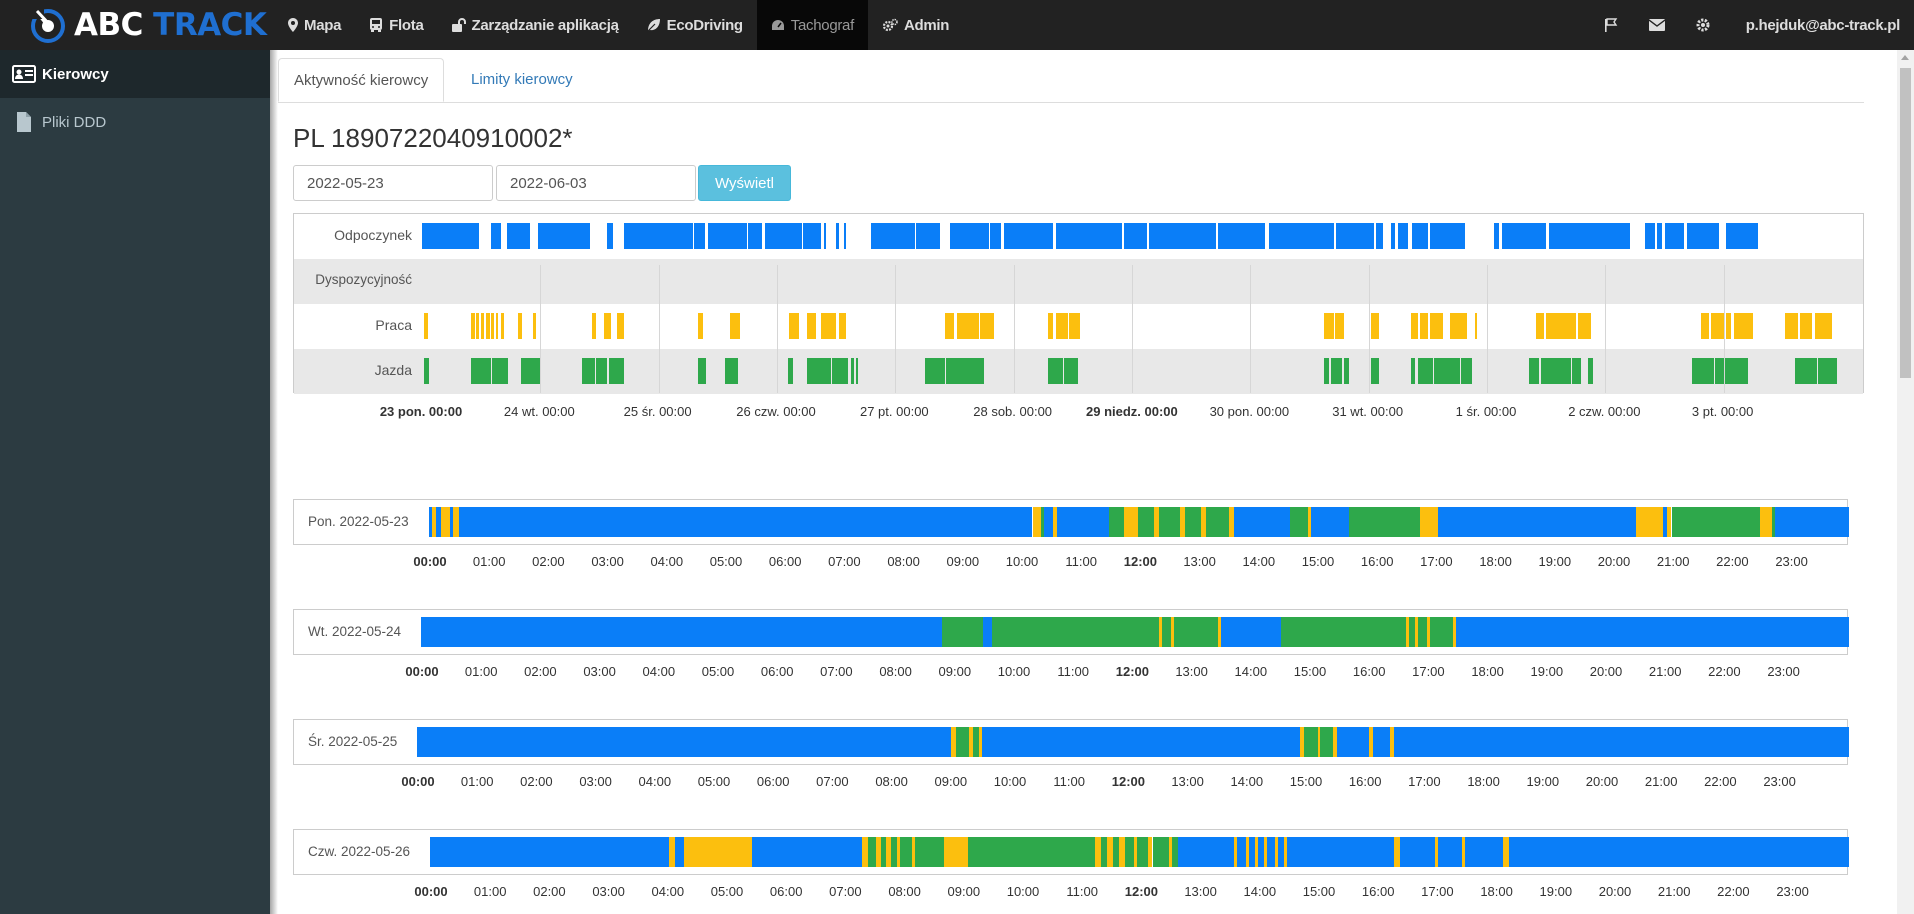  What do you see at coordinates (314, 25) in the screenshot?
I see `nav-mapa: Mapa` at bounding box center [314, 25].